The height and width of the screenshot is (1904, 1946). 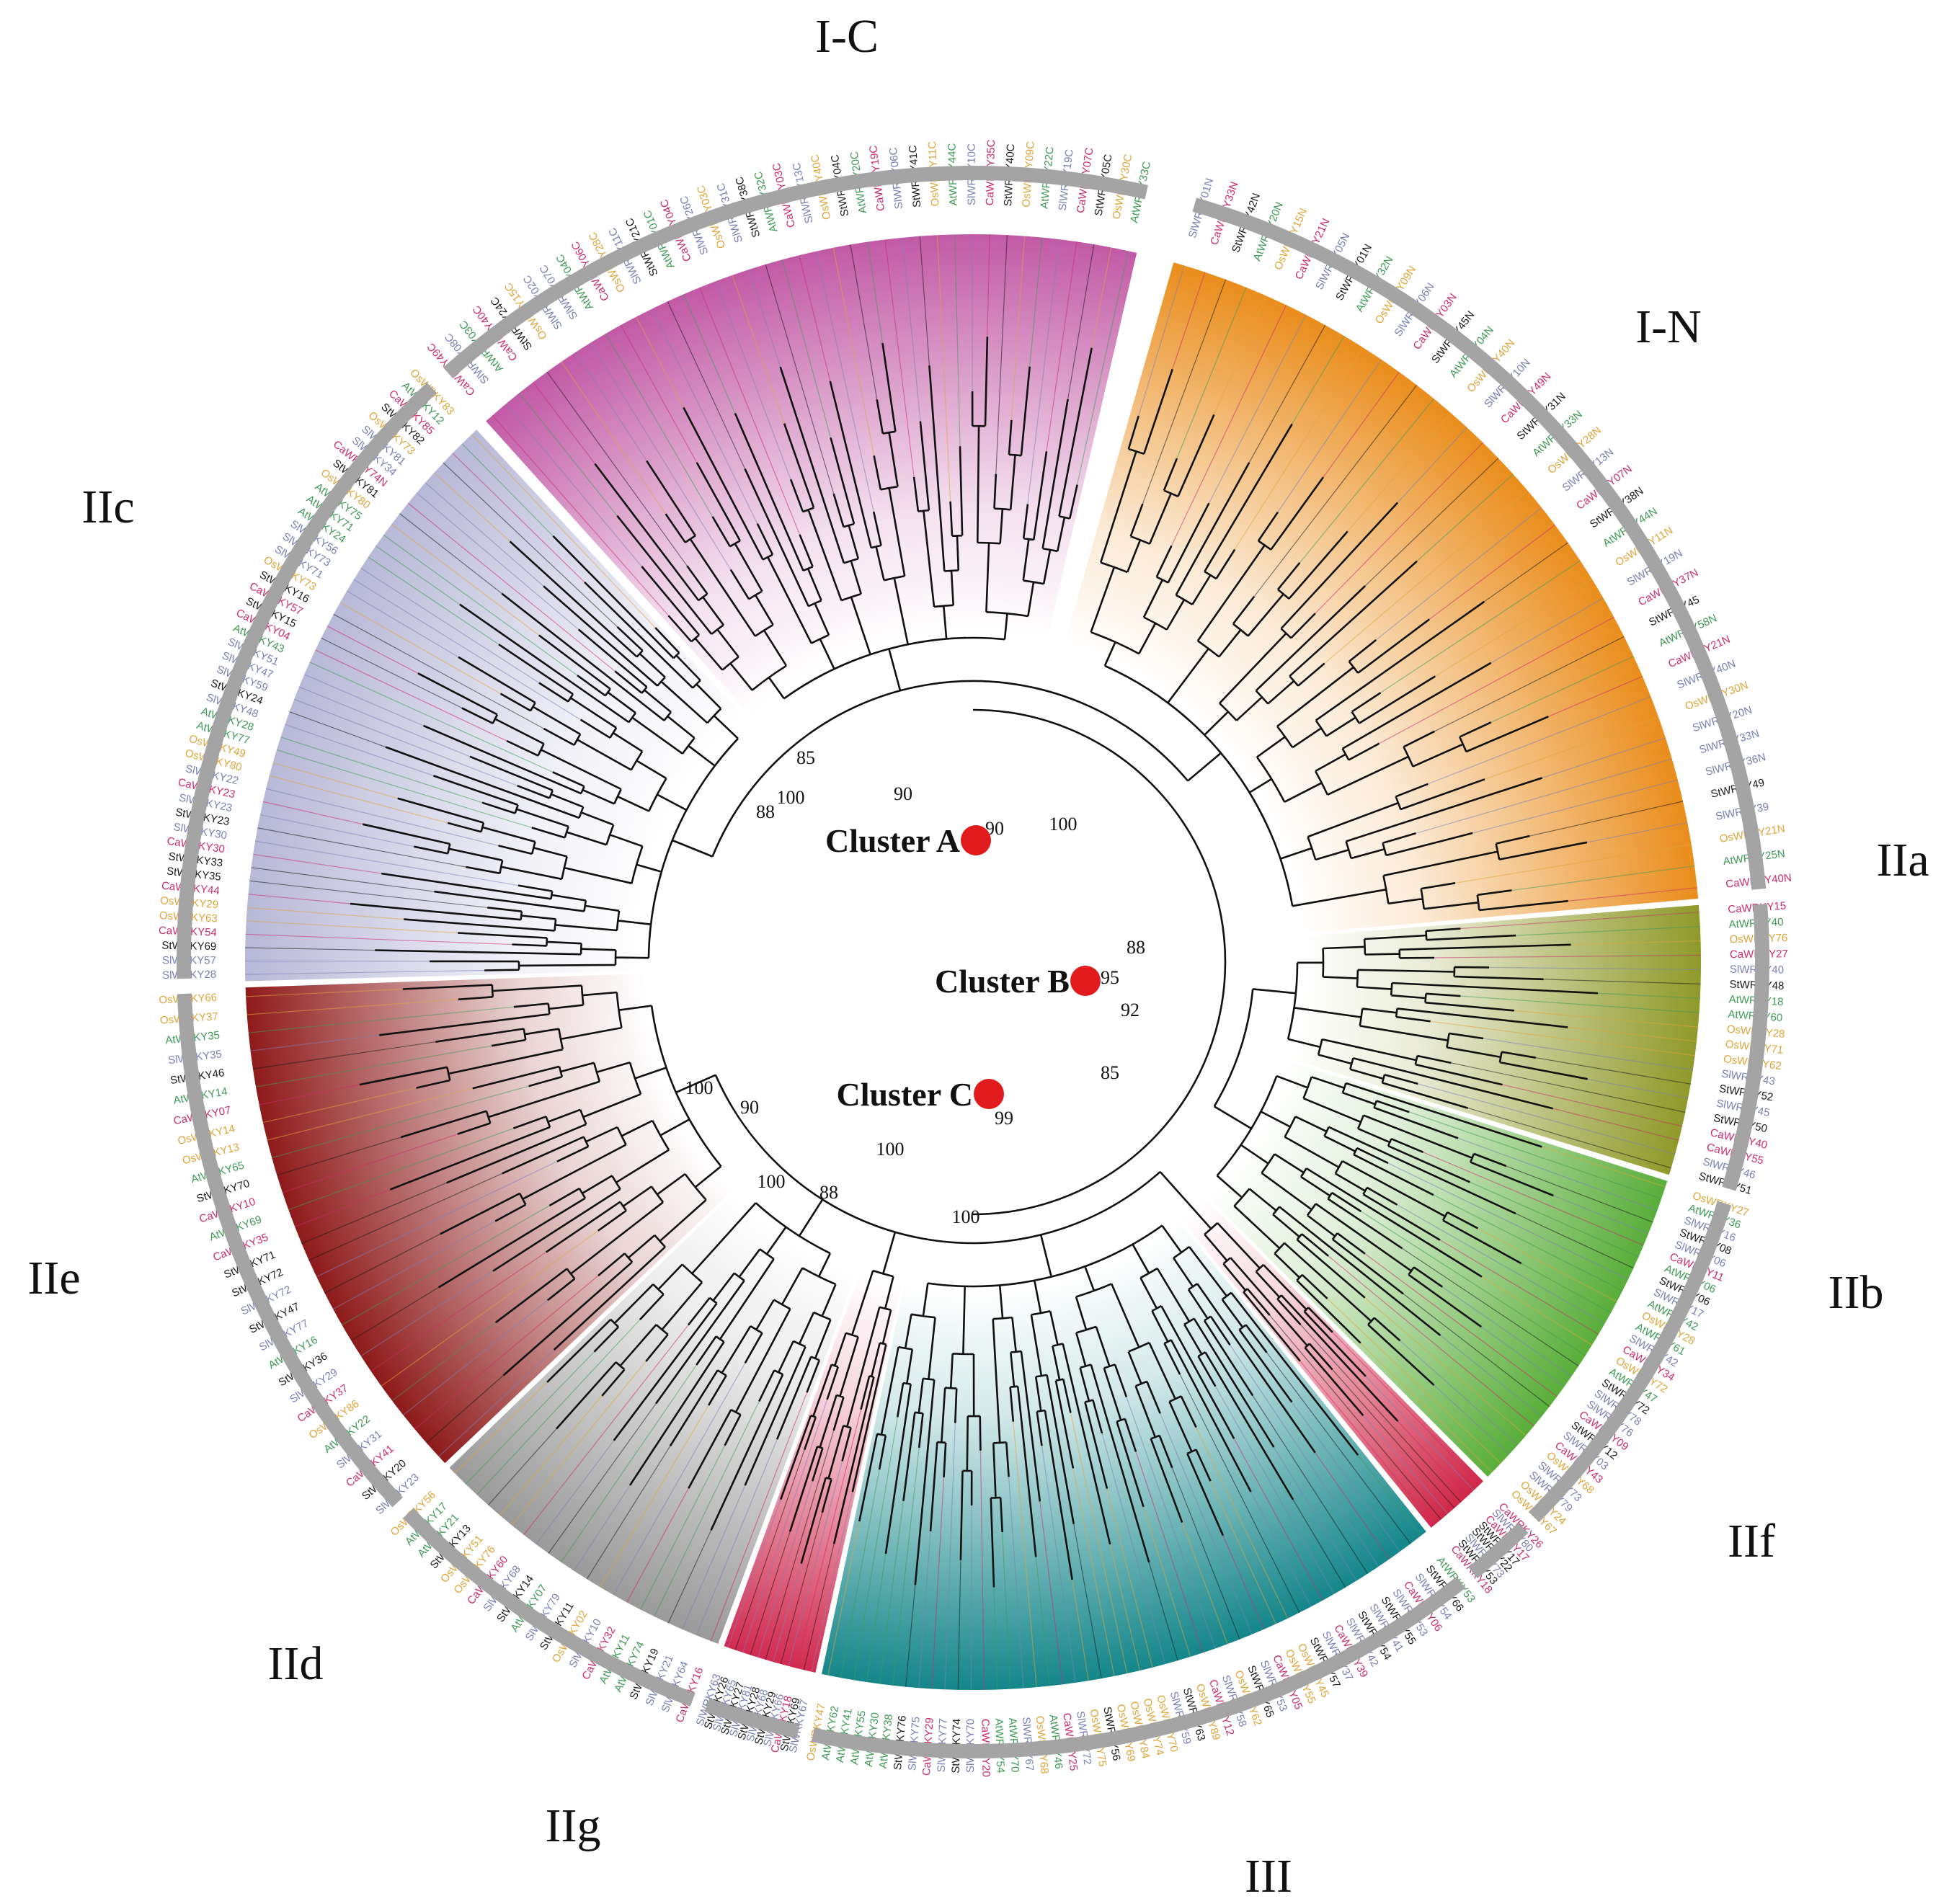 I want to click on cluster-a-label: Cluster A, so click(x=893, y=840).